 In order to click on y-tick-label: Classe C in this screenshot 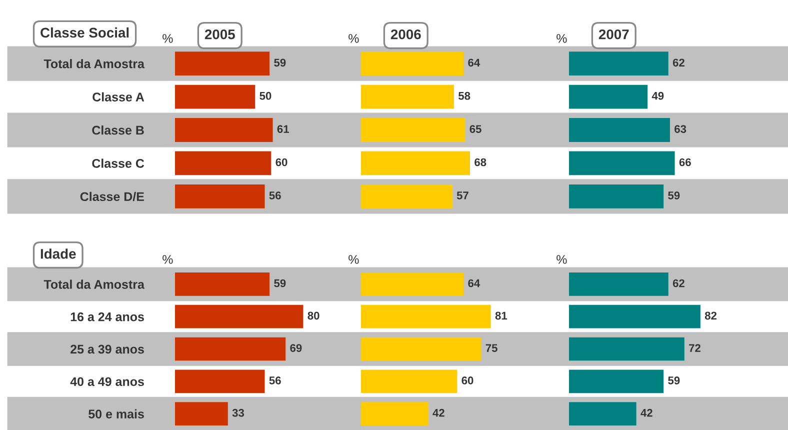, I will do `click(118, 163)`.